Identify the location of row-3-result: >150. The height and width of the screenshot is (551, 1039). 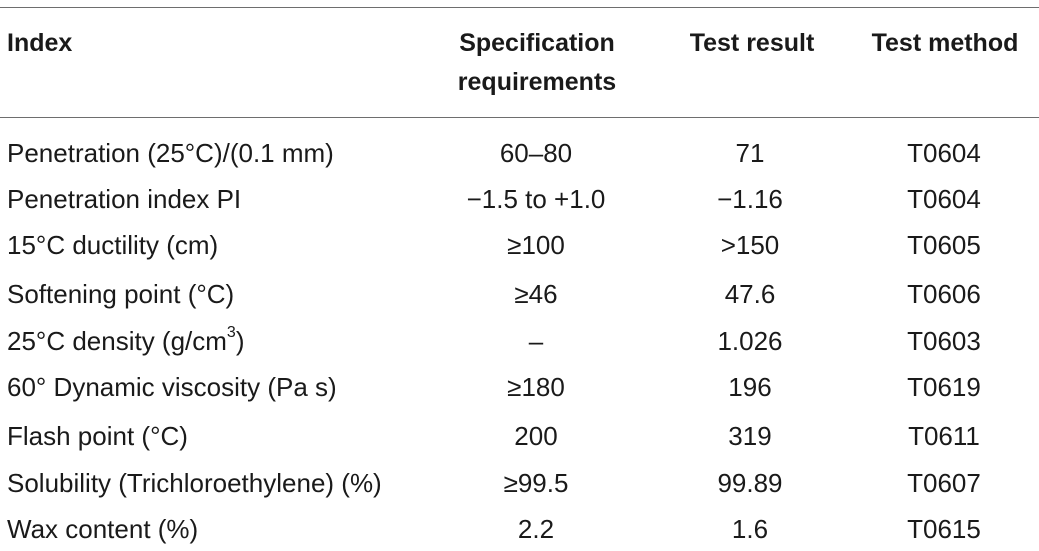
(750, 245).